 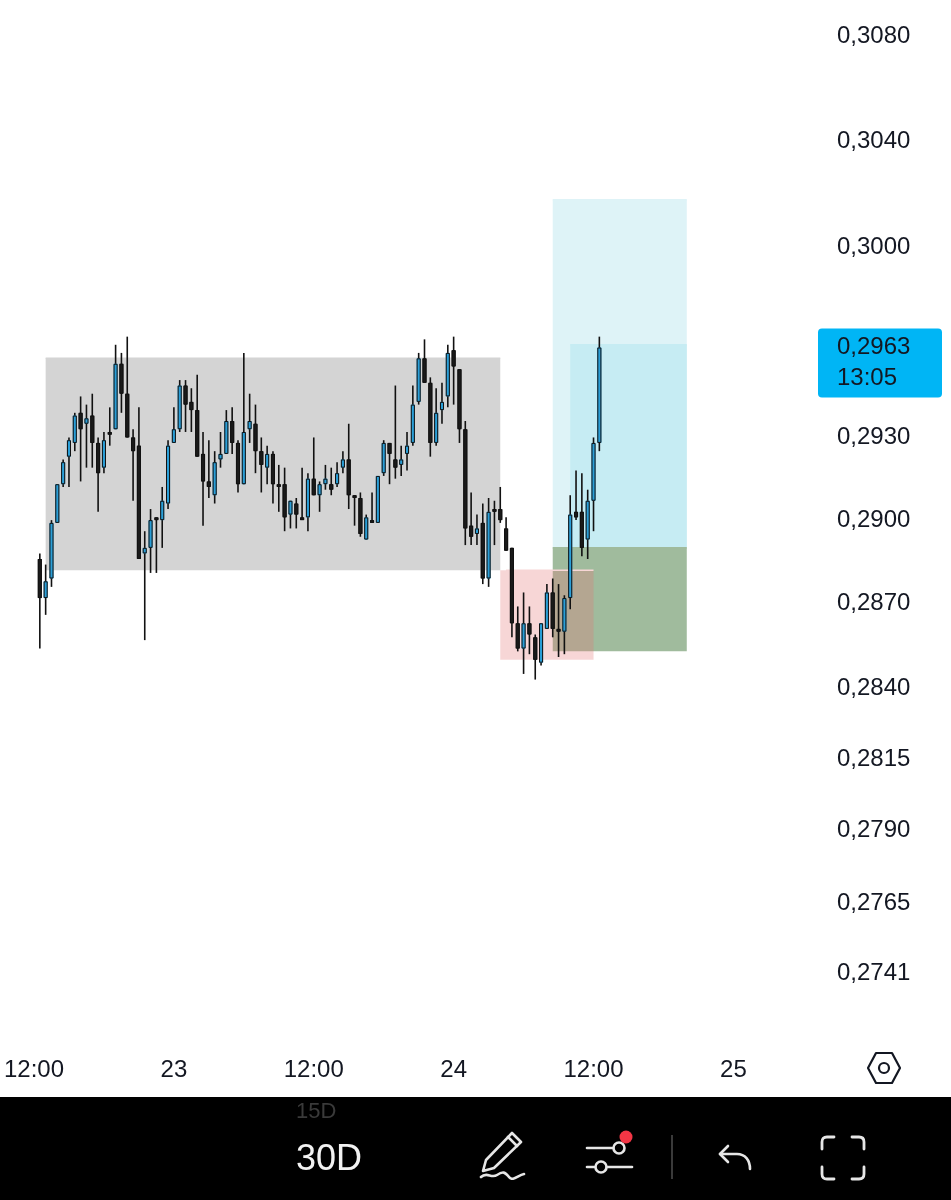 I want to click on text: 15D, so click(x=316, y=1110).